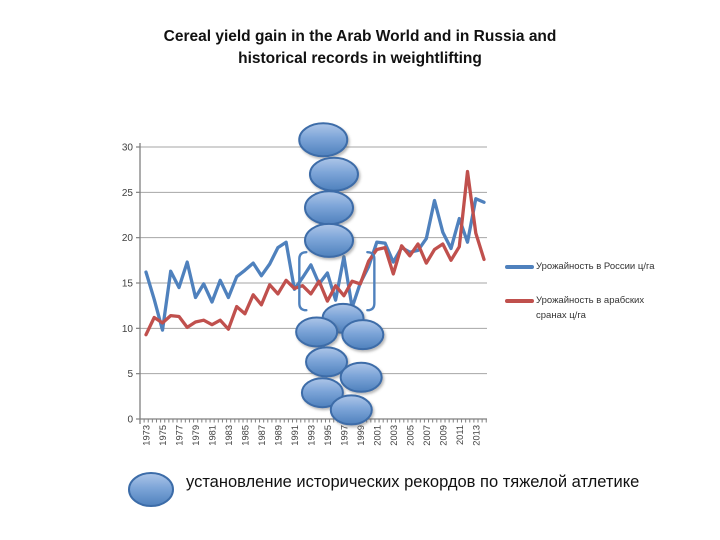 The width and height of the screenshot is (720, 540). I want to click on svg-text: 1995, so click(328, 435).